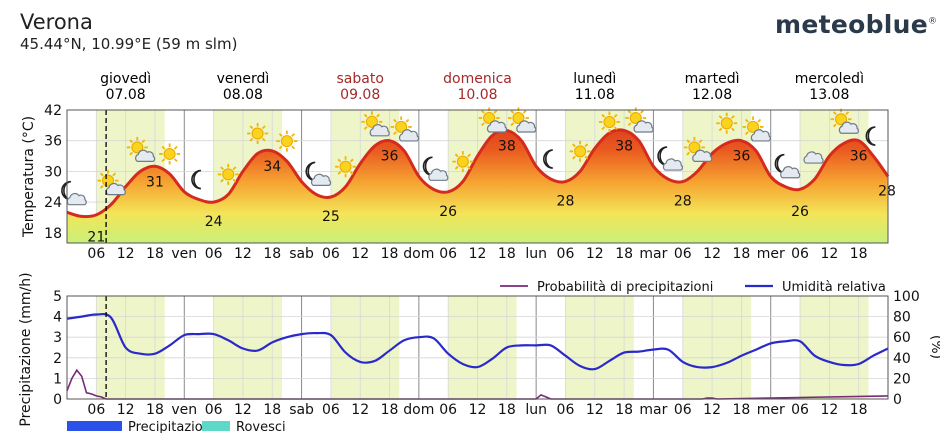  What do you see at coordinates (934, 347) in the screenshot?
I see `percent-axis-title: (%)` at bounding box center [934, 347].